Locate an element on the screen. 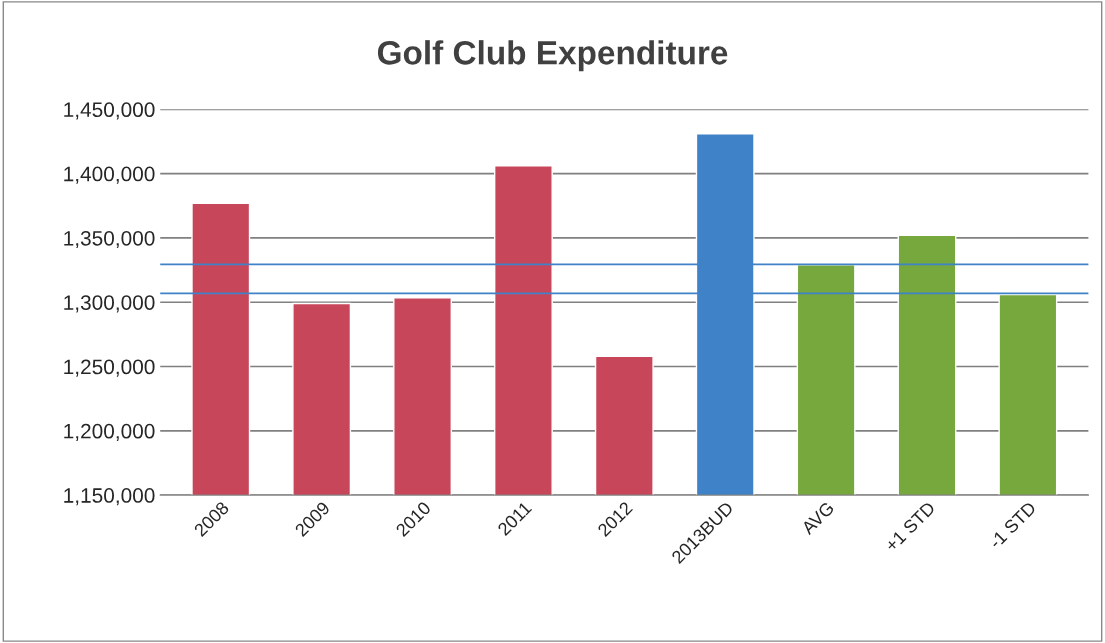 This screenshot has width=1105, height=643. y-tick-label: 1,300,000 is located at coordinates (109, 304).